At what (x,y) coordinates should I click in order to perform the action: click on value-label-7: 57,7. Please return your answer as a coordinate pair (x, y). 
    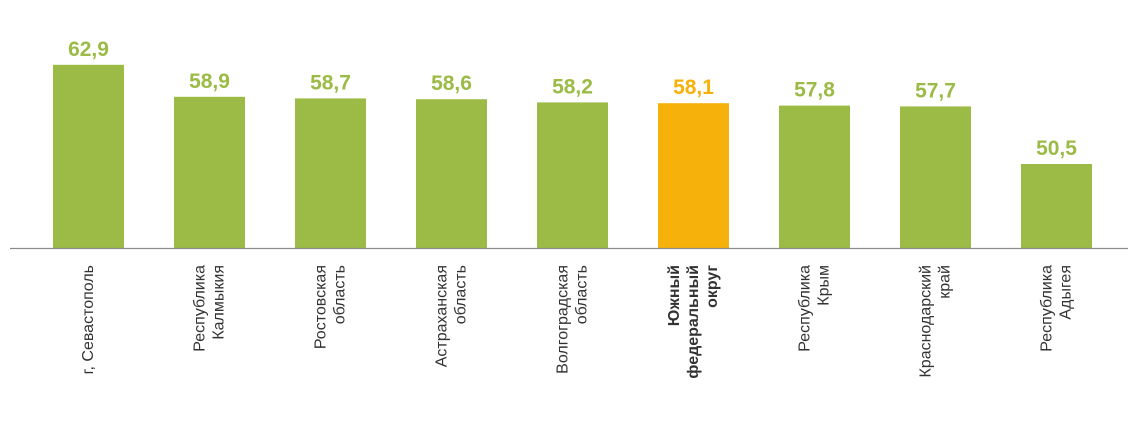
    Looking at the image, I should click on (935, 90).